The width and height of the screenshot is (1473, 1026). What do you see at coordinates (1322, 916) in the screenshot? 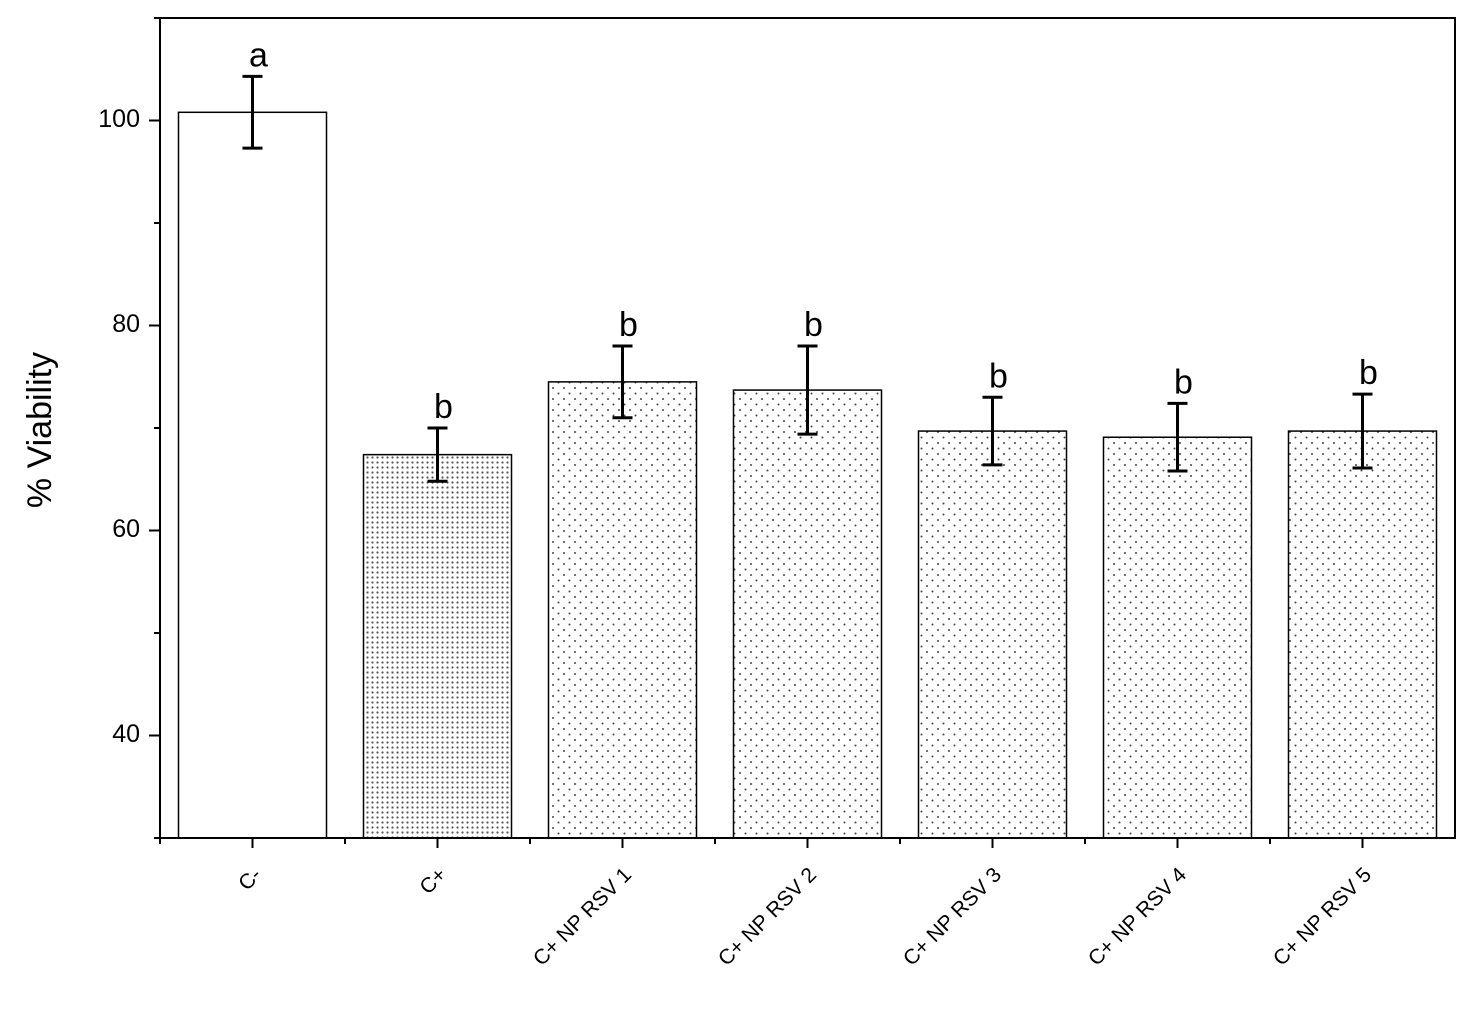
I see `x-tick-label: C+ NP RSV 5` at bounding box center [1322, 916].